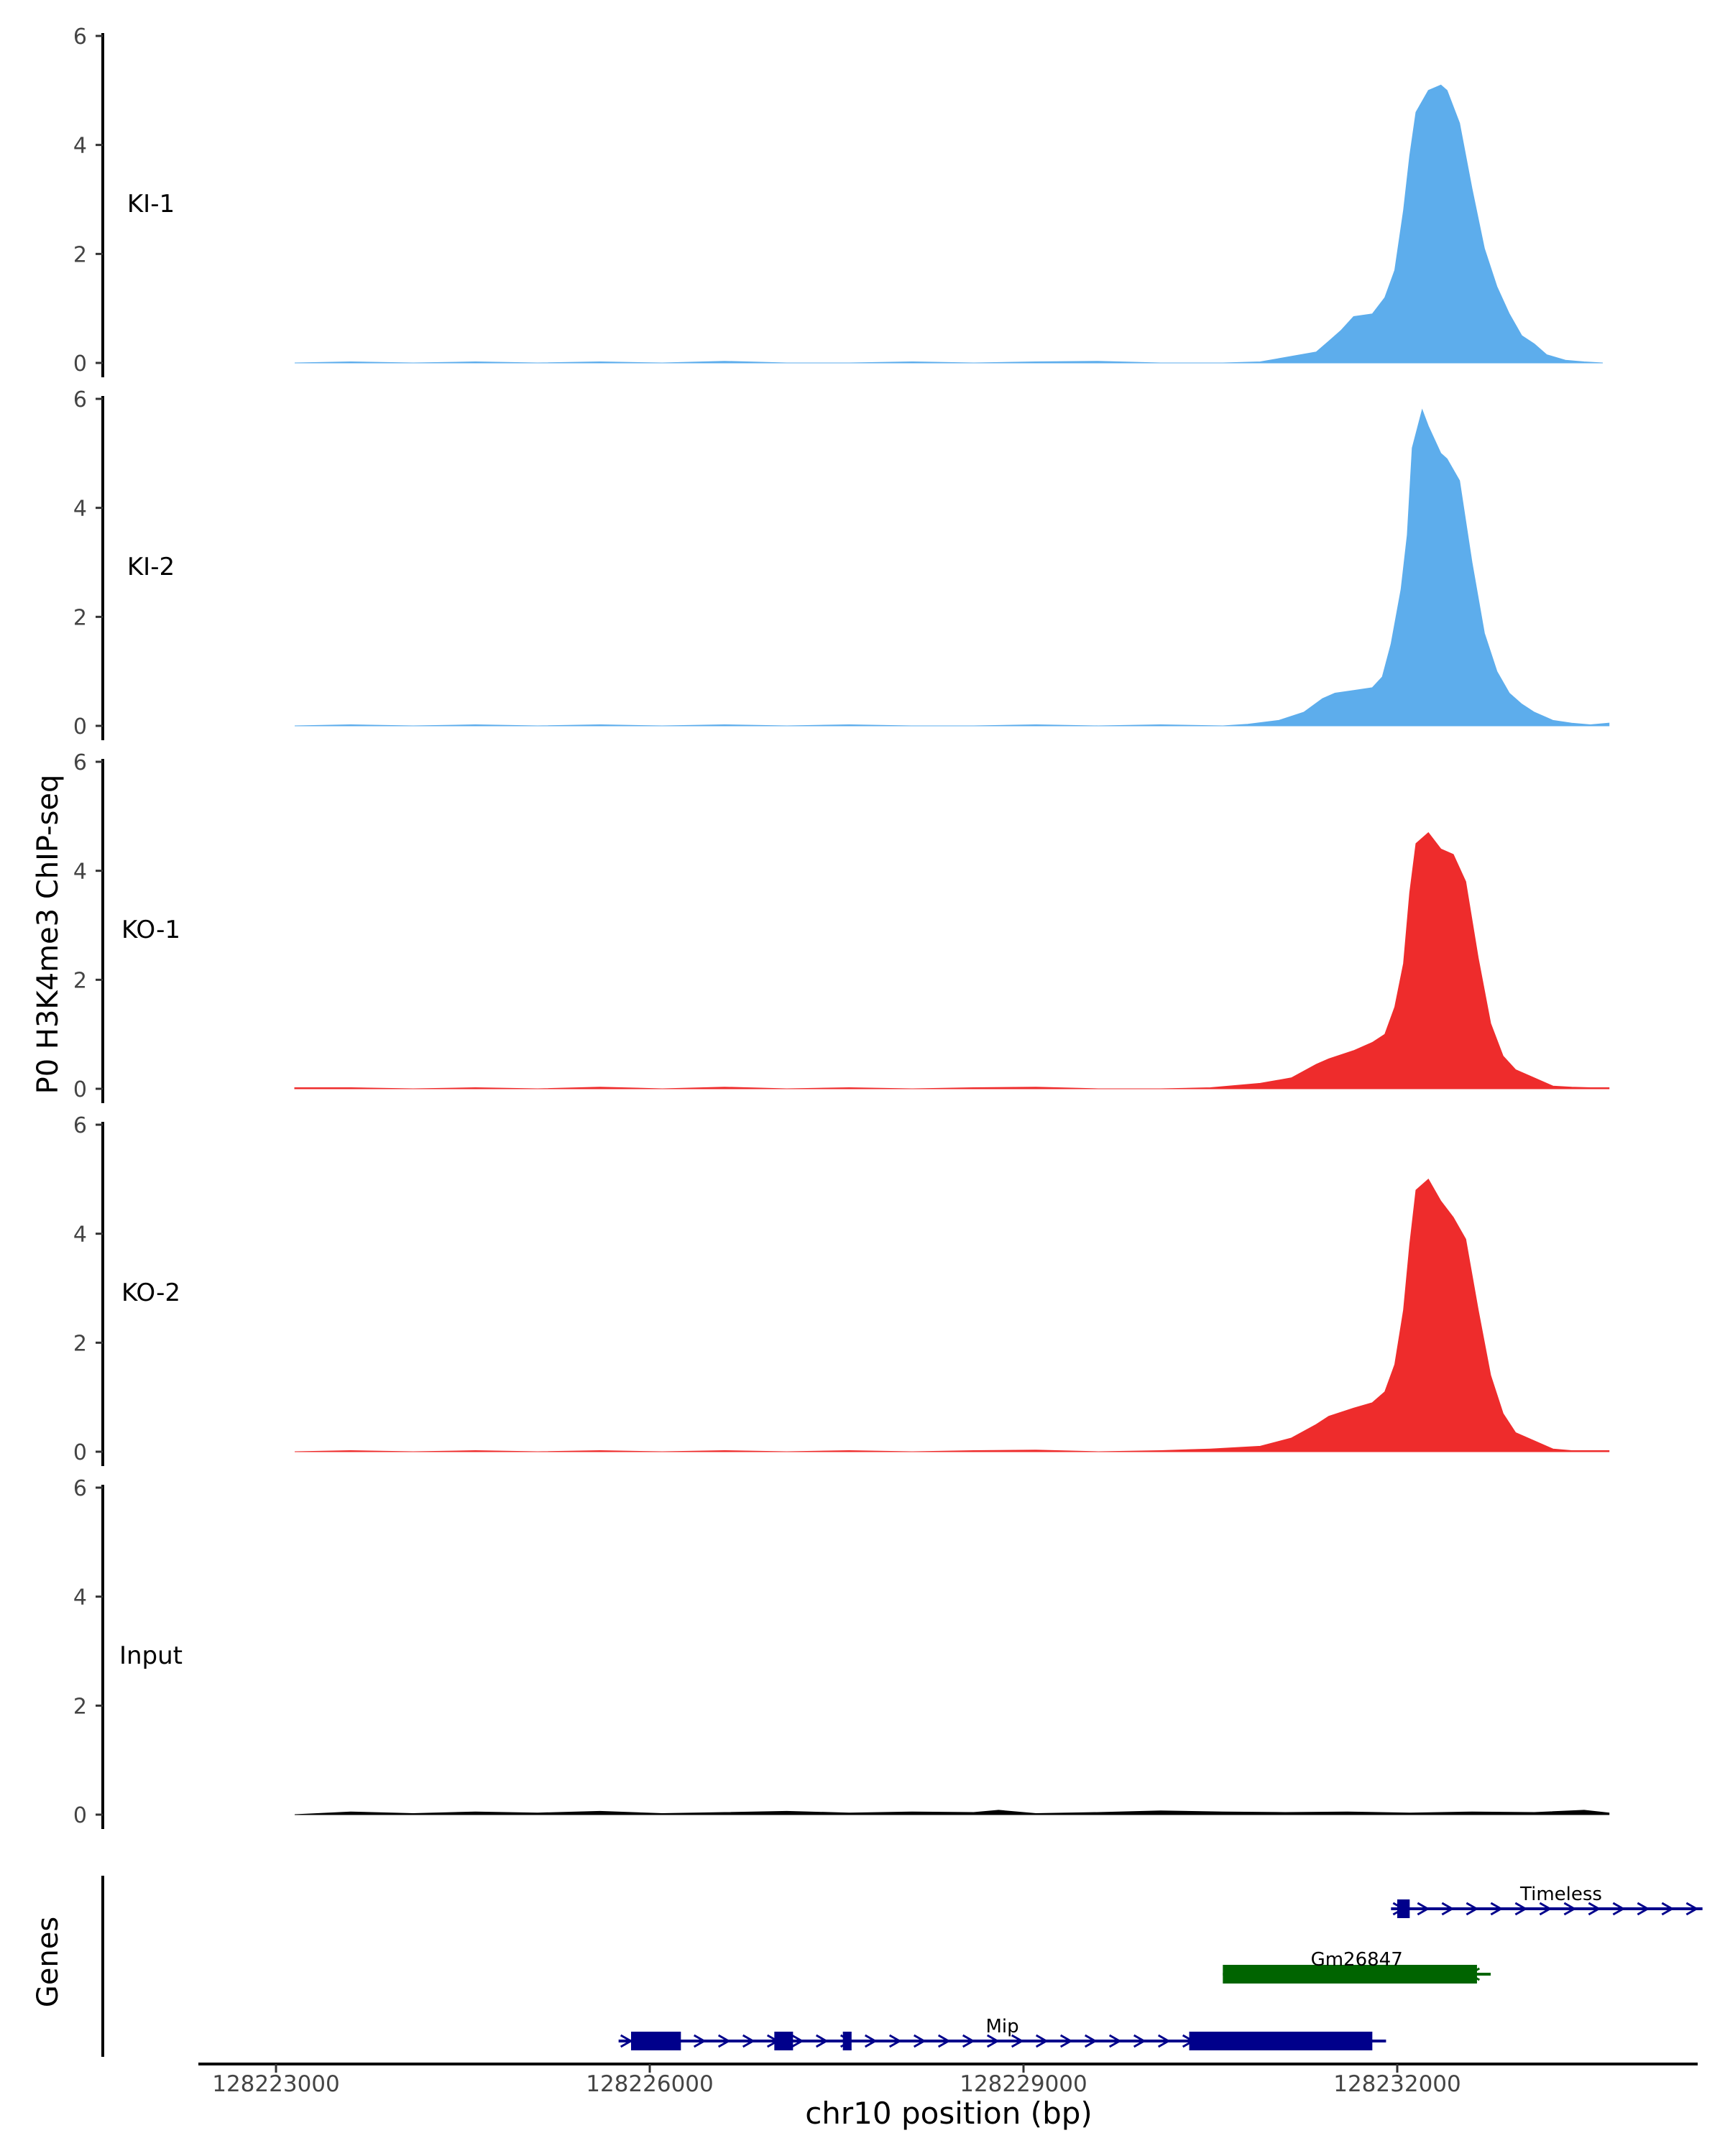  I want to click on genes-layer: Timeless Gm26847 Mip, so click(902, 1966).